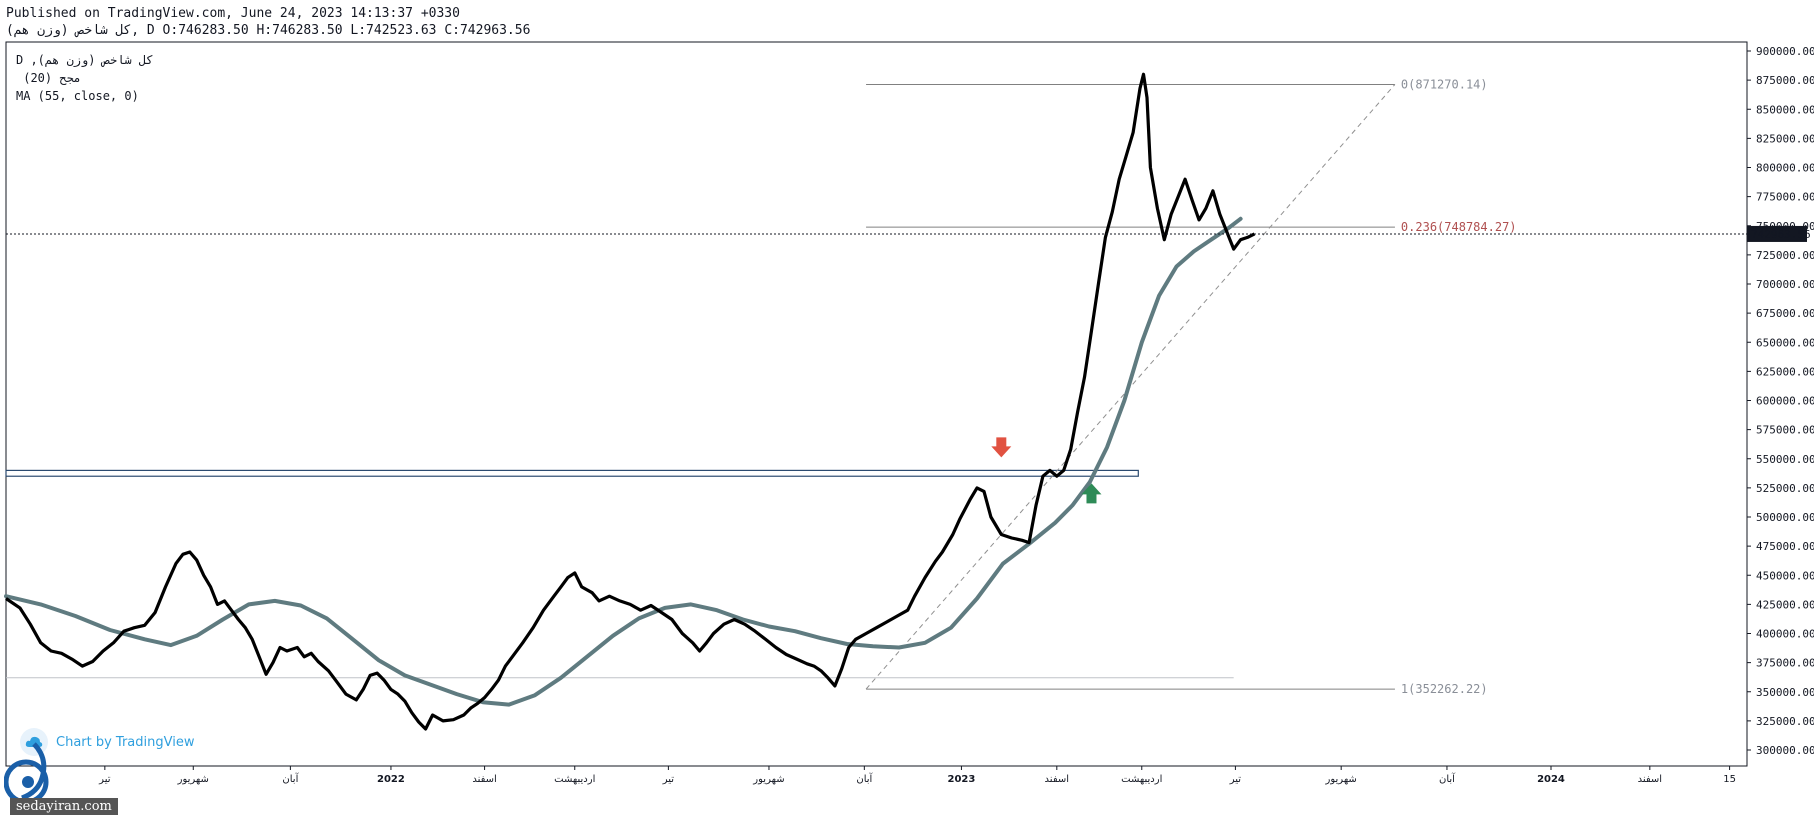  Describe the element at coordinates (1785, 430) in the screenshot. I see `y-tick-label: 575000.00` at that location.